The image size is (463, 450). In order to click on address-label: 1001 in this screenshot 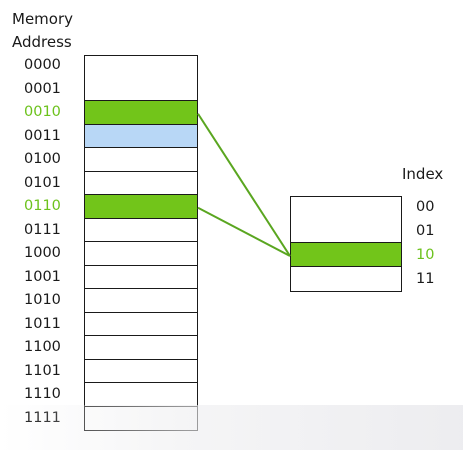, I will do `click(42, 276)`.